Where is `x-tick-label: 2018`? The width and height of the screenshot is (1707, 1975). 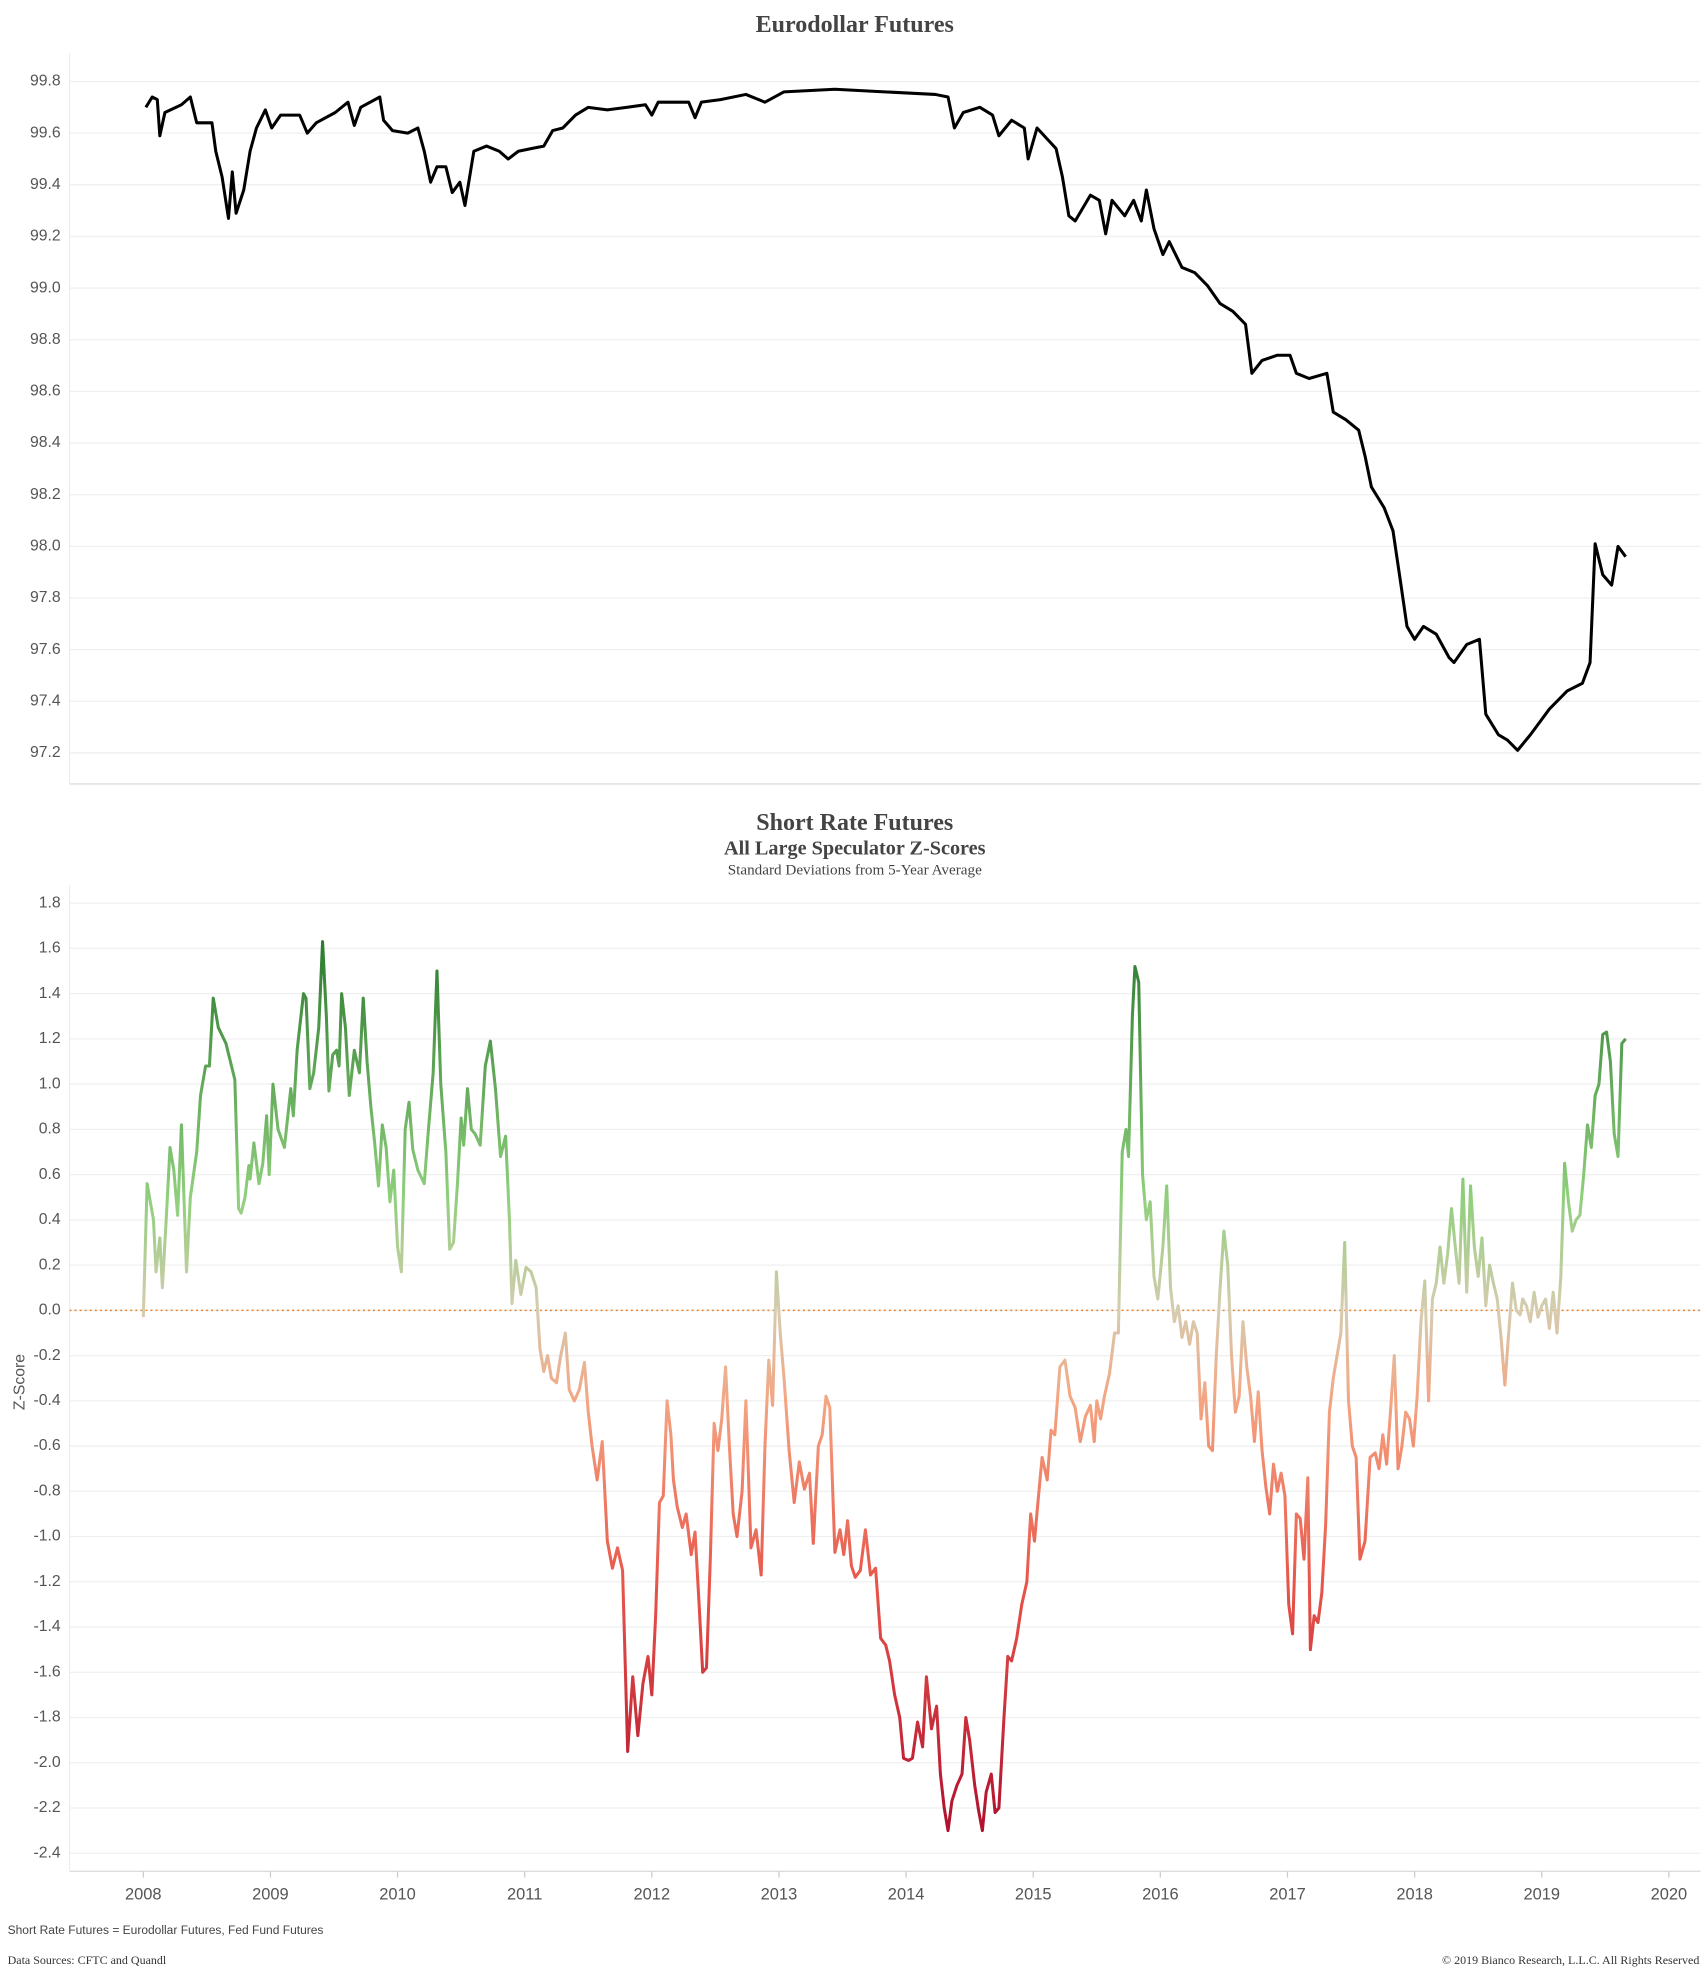
x-tick-label: 2018 is located at coordinates (1414, 1895).